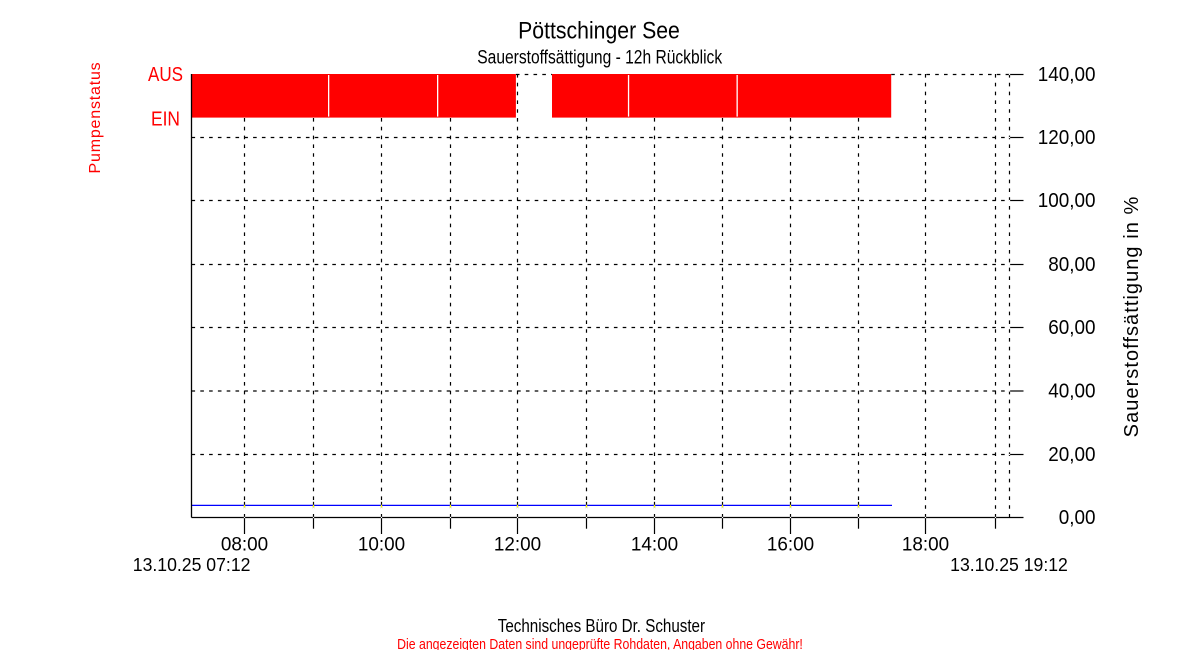 This screenshot has height=650, width=1200. Describe the element at coordinates (1071, 391) in the screenshot. I see `svg-text: 40,00` at that location.